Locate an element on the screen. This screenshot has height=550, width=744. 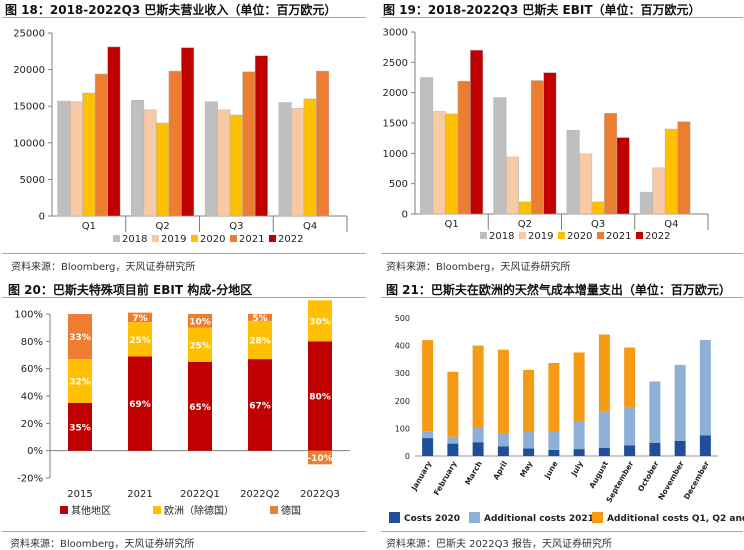
p21-bar-Additional costs 2021-June is located at coordinates (554, 440).